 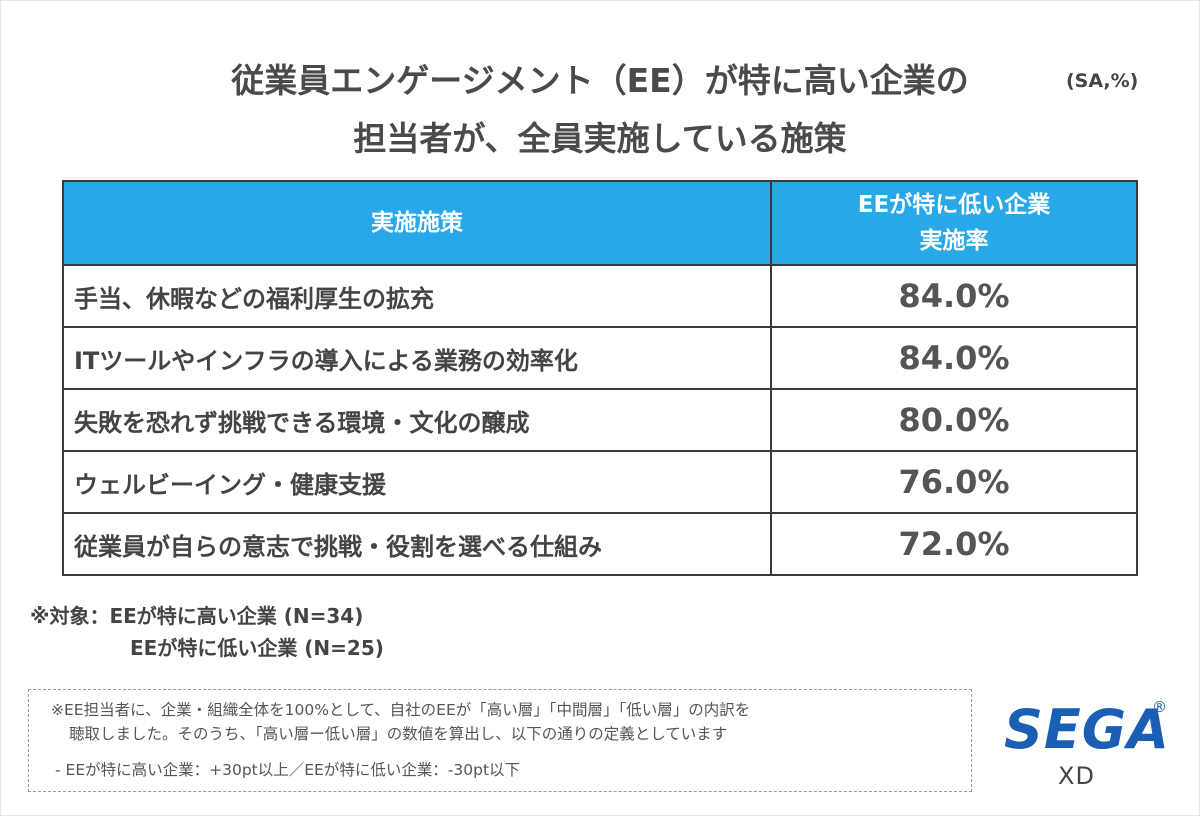 I want to click on row-label: 失敗を恐れず挑戦できる環境・文化の醸成, so click(x=417, y=420).